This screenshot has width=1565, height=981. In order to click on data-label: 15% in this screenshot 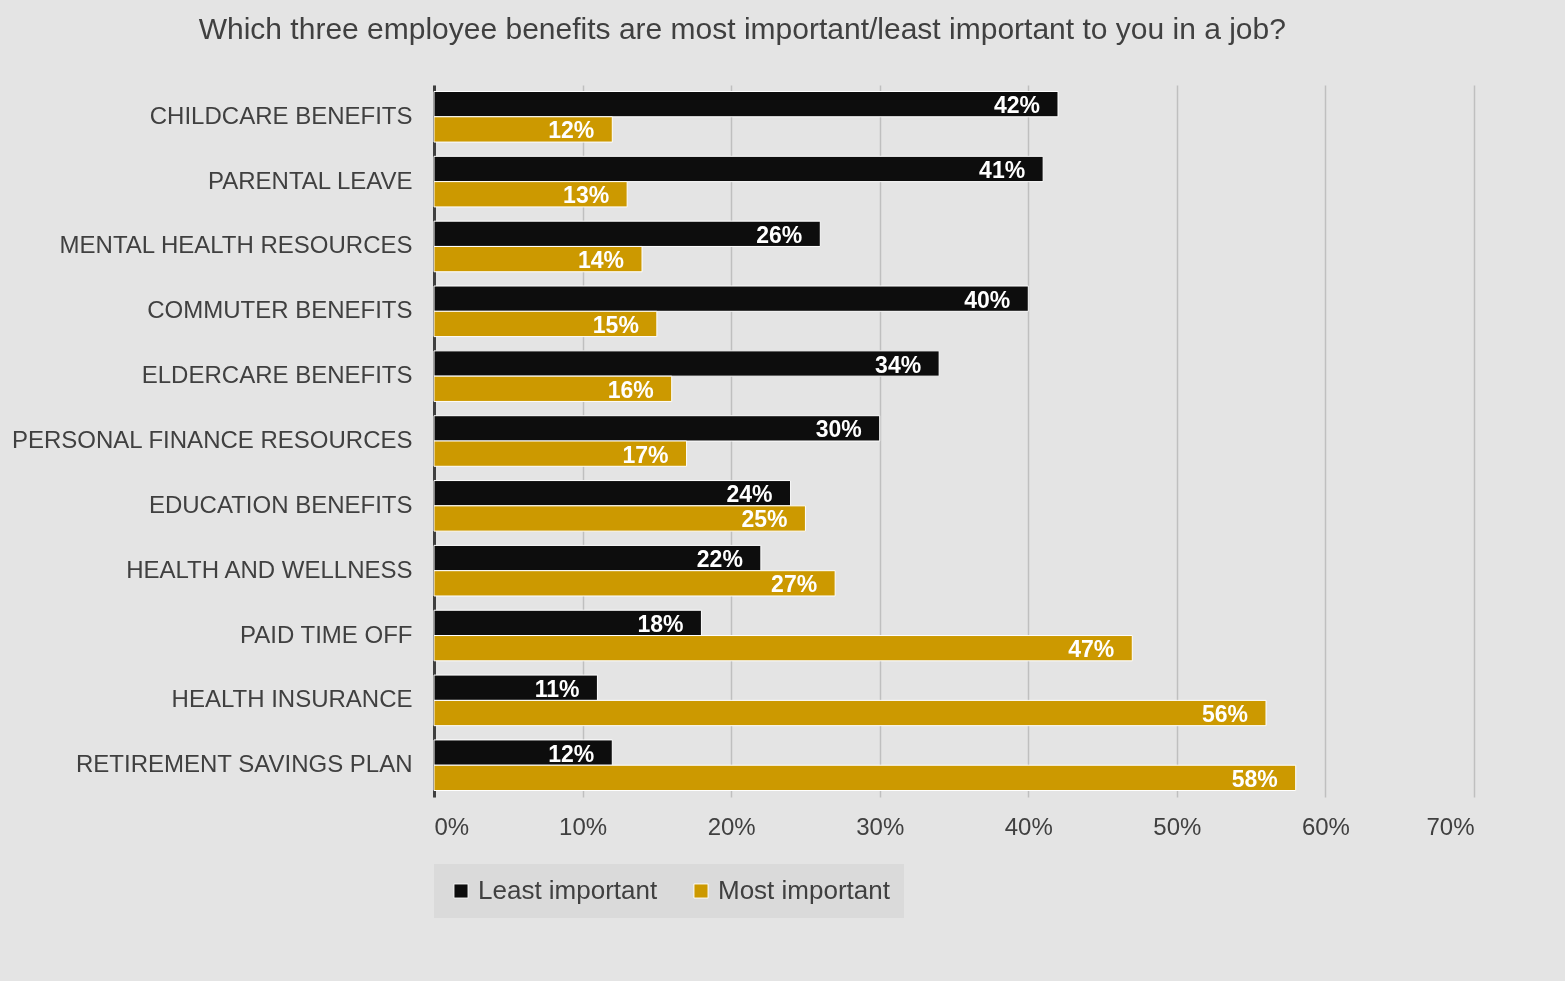, I will do `click(615, 324)`.